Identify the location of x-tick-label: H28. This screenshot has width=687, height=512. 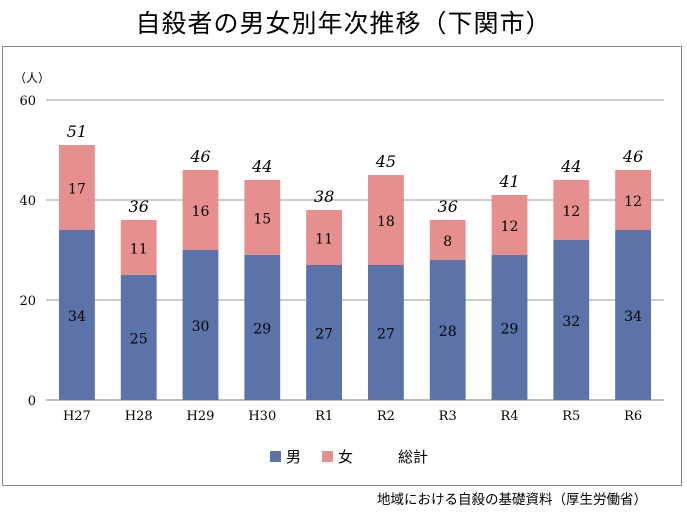
(139, 416).